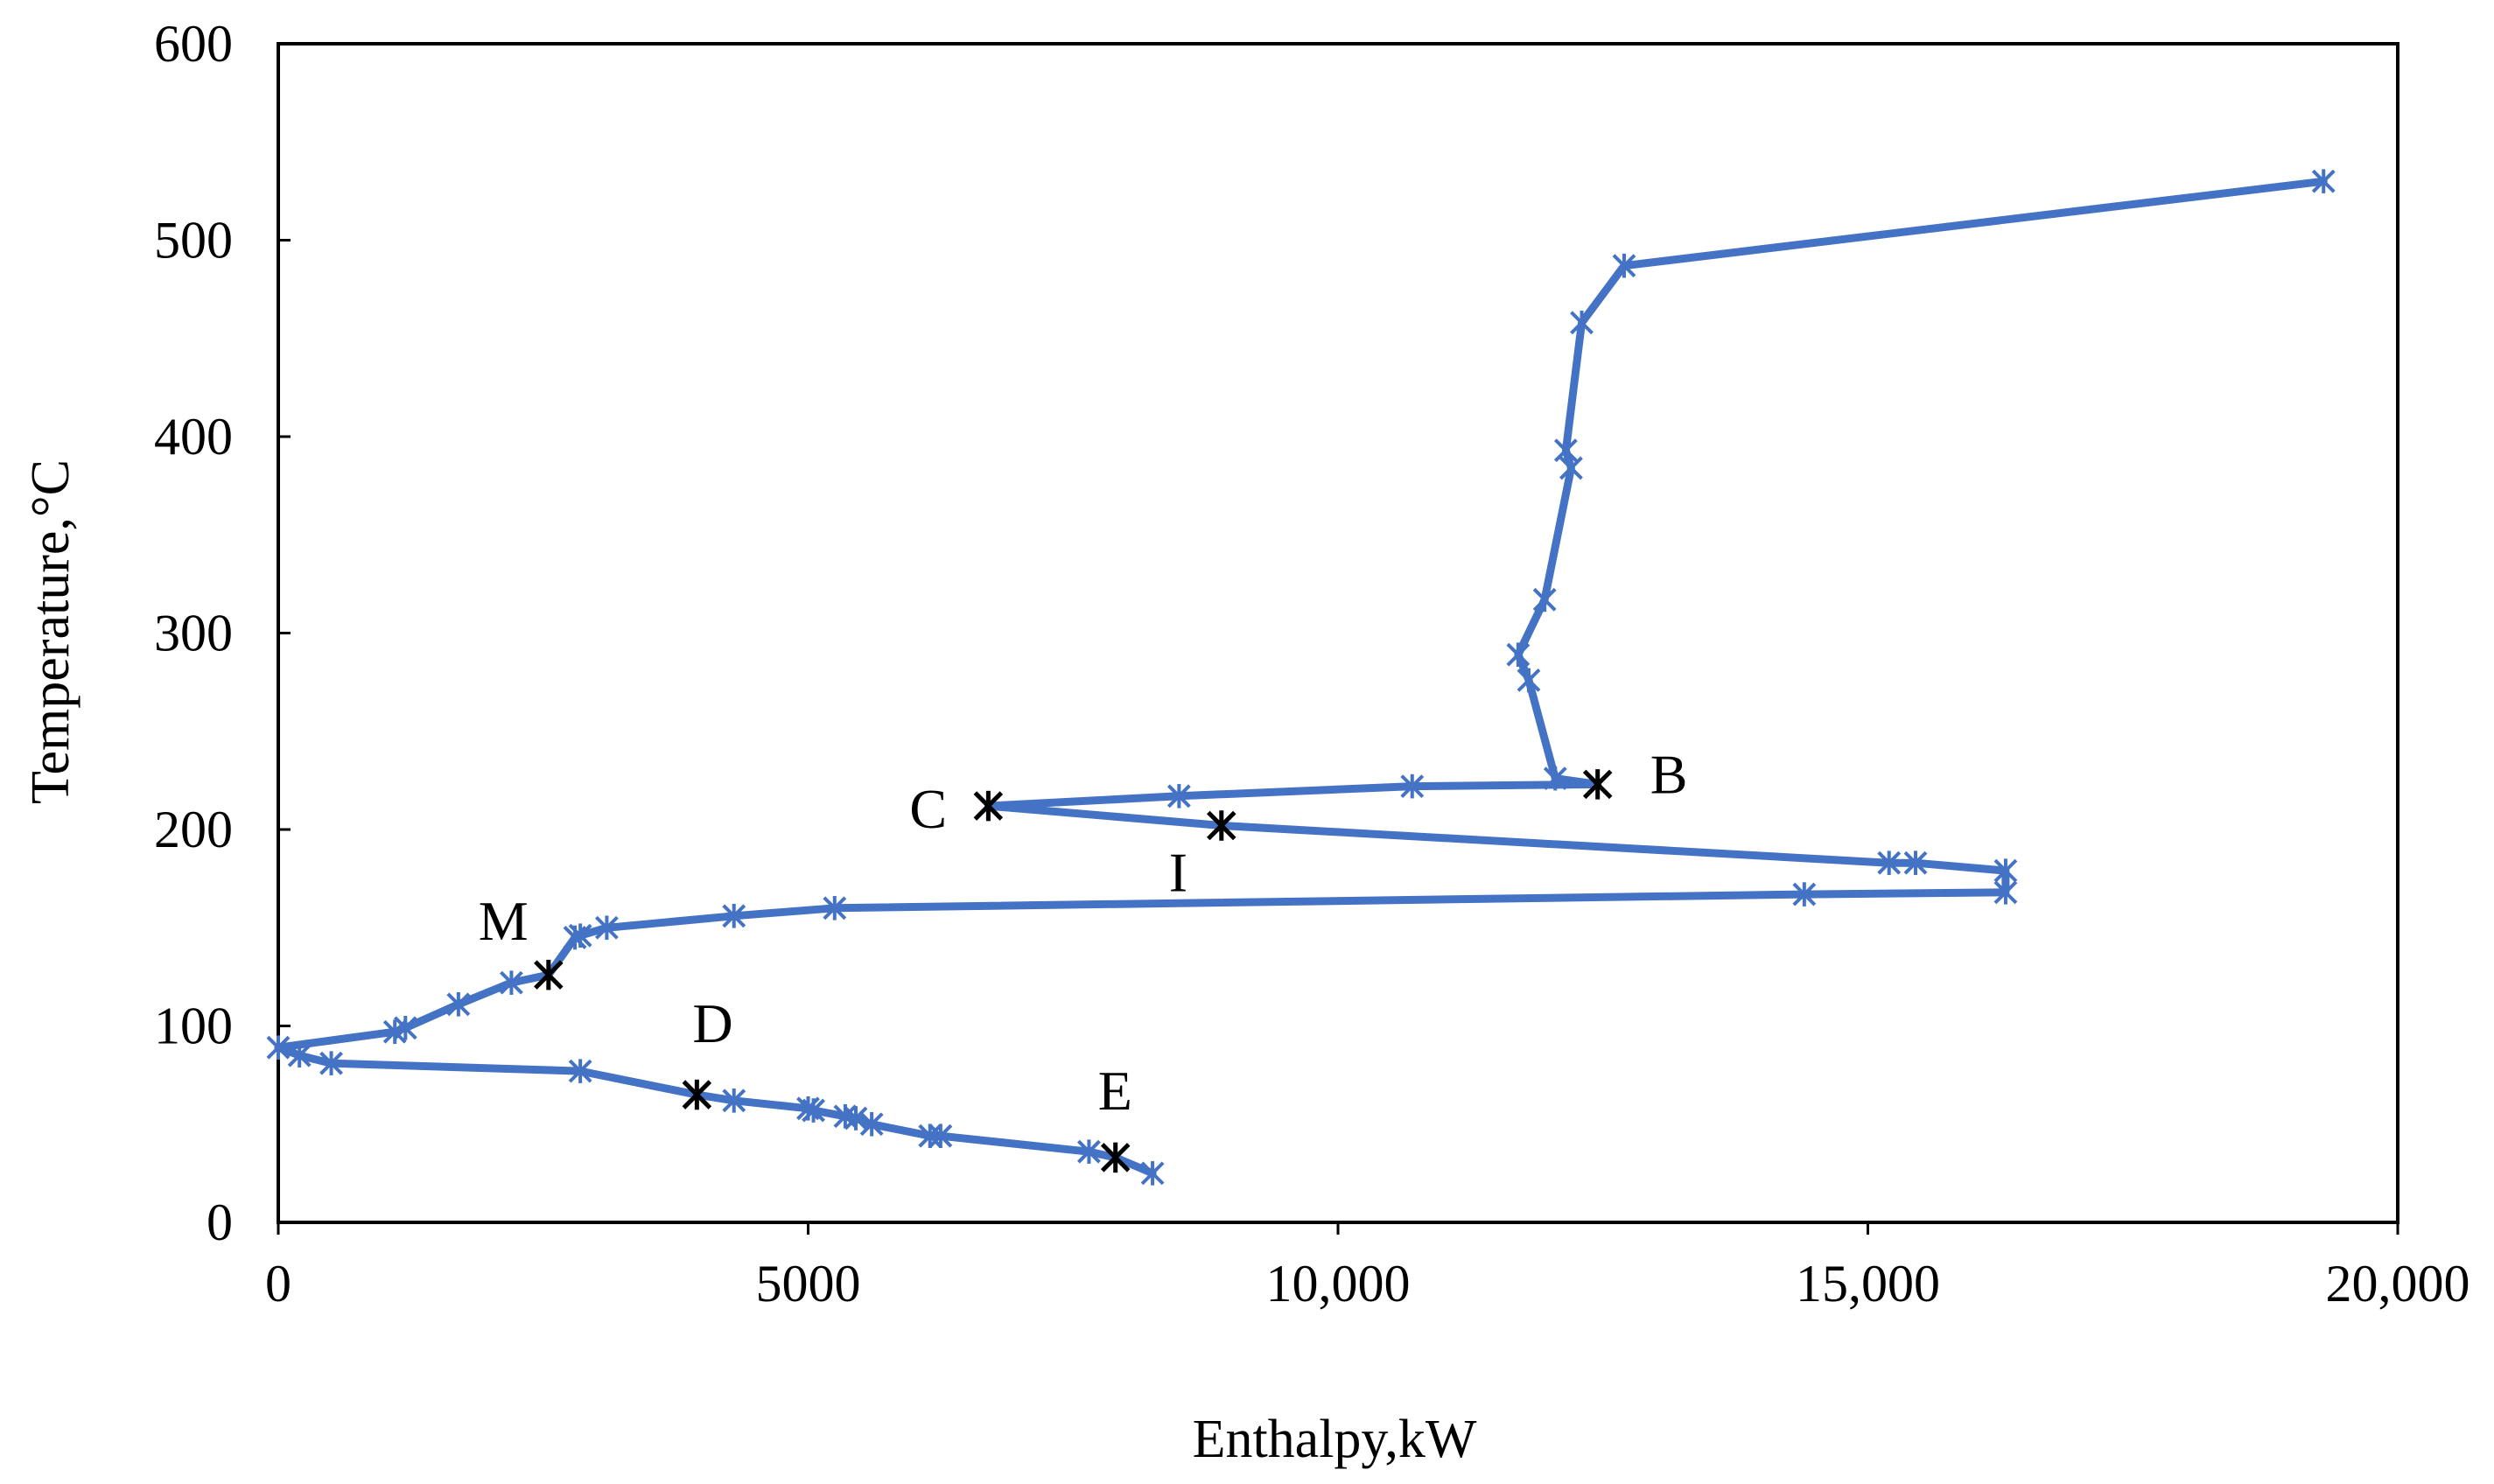 The width and height of the screenshot is (2494, 1484). I want to click on y-tick-label: 600, so click(193, 44).